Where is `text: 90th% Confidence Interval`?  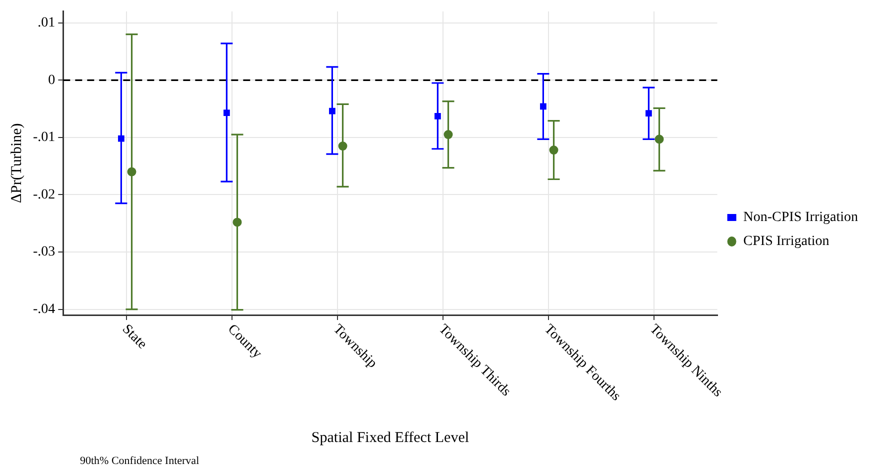 text: 90th% Confidence Interval is located at coordinates (140, 461).